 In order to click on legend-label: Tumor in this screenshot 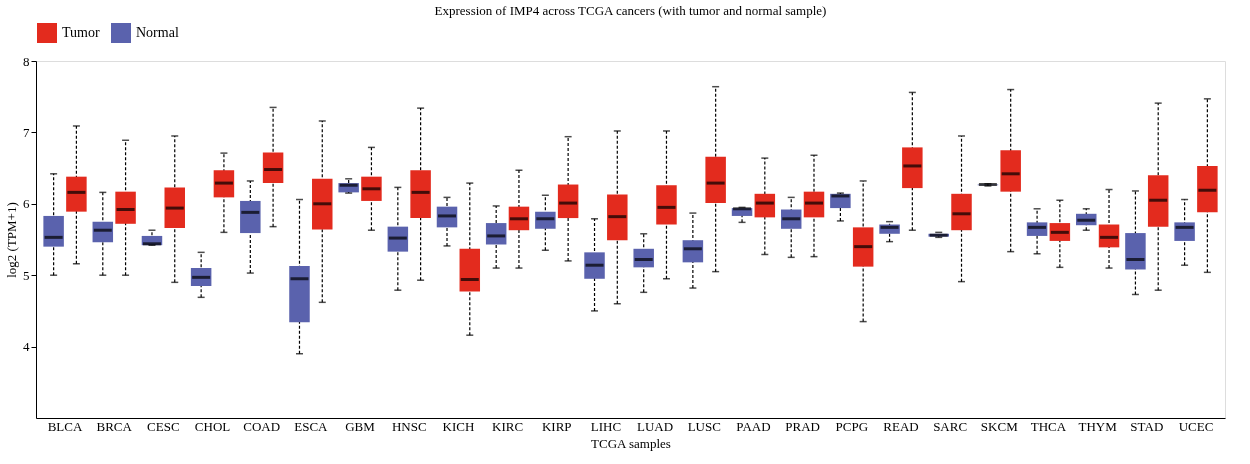, I will do `click(81, 32)`.